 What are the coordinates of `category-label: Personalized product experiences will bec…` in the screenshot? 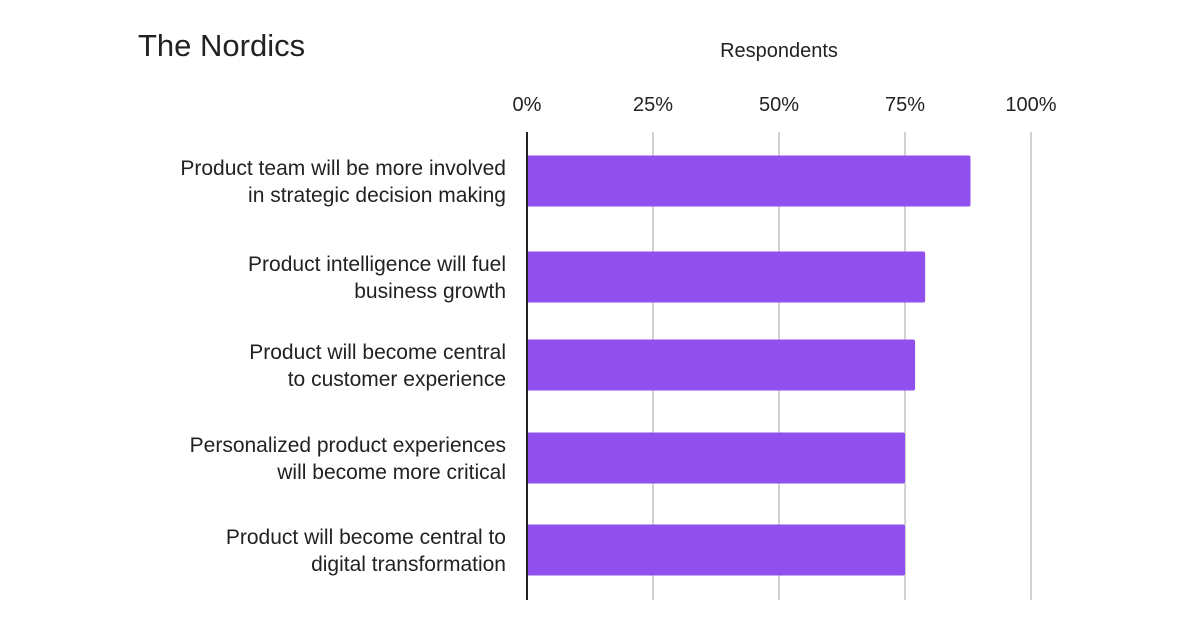 It's located at (348, 459).